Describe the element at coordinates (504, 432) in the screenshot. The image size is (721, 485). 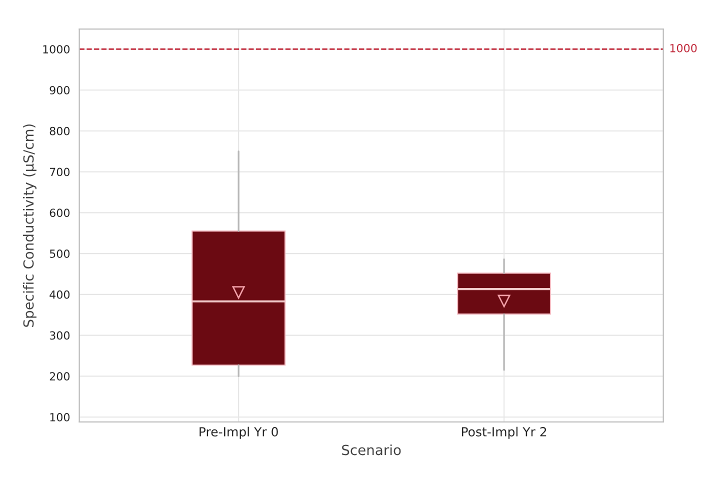
I see `x-tick-label: Post-Impl Yr 2` at that location.